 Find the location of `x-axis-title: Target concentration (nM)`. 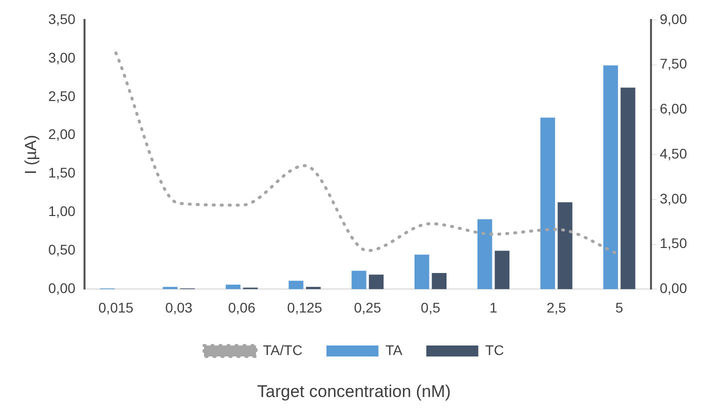

x-axis-title: Target concentration (nM) is located at coordinates (354, 392).